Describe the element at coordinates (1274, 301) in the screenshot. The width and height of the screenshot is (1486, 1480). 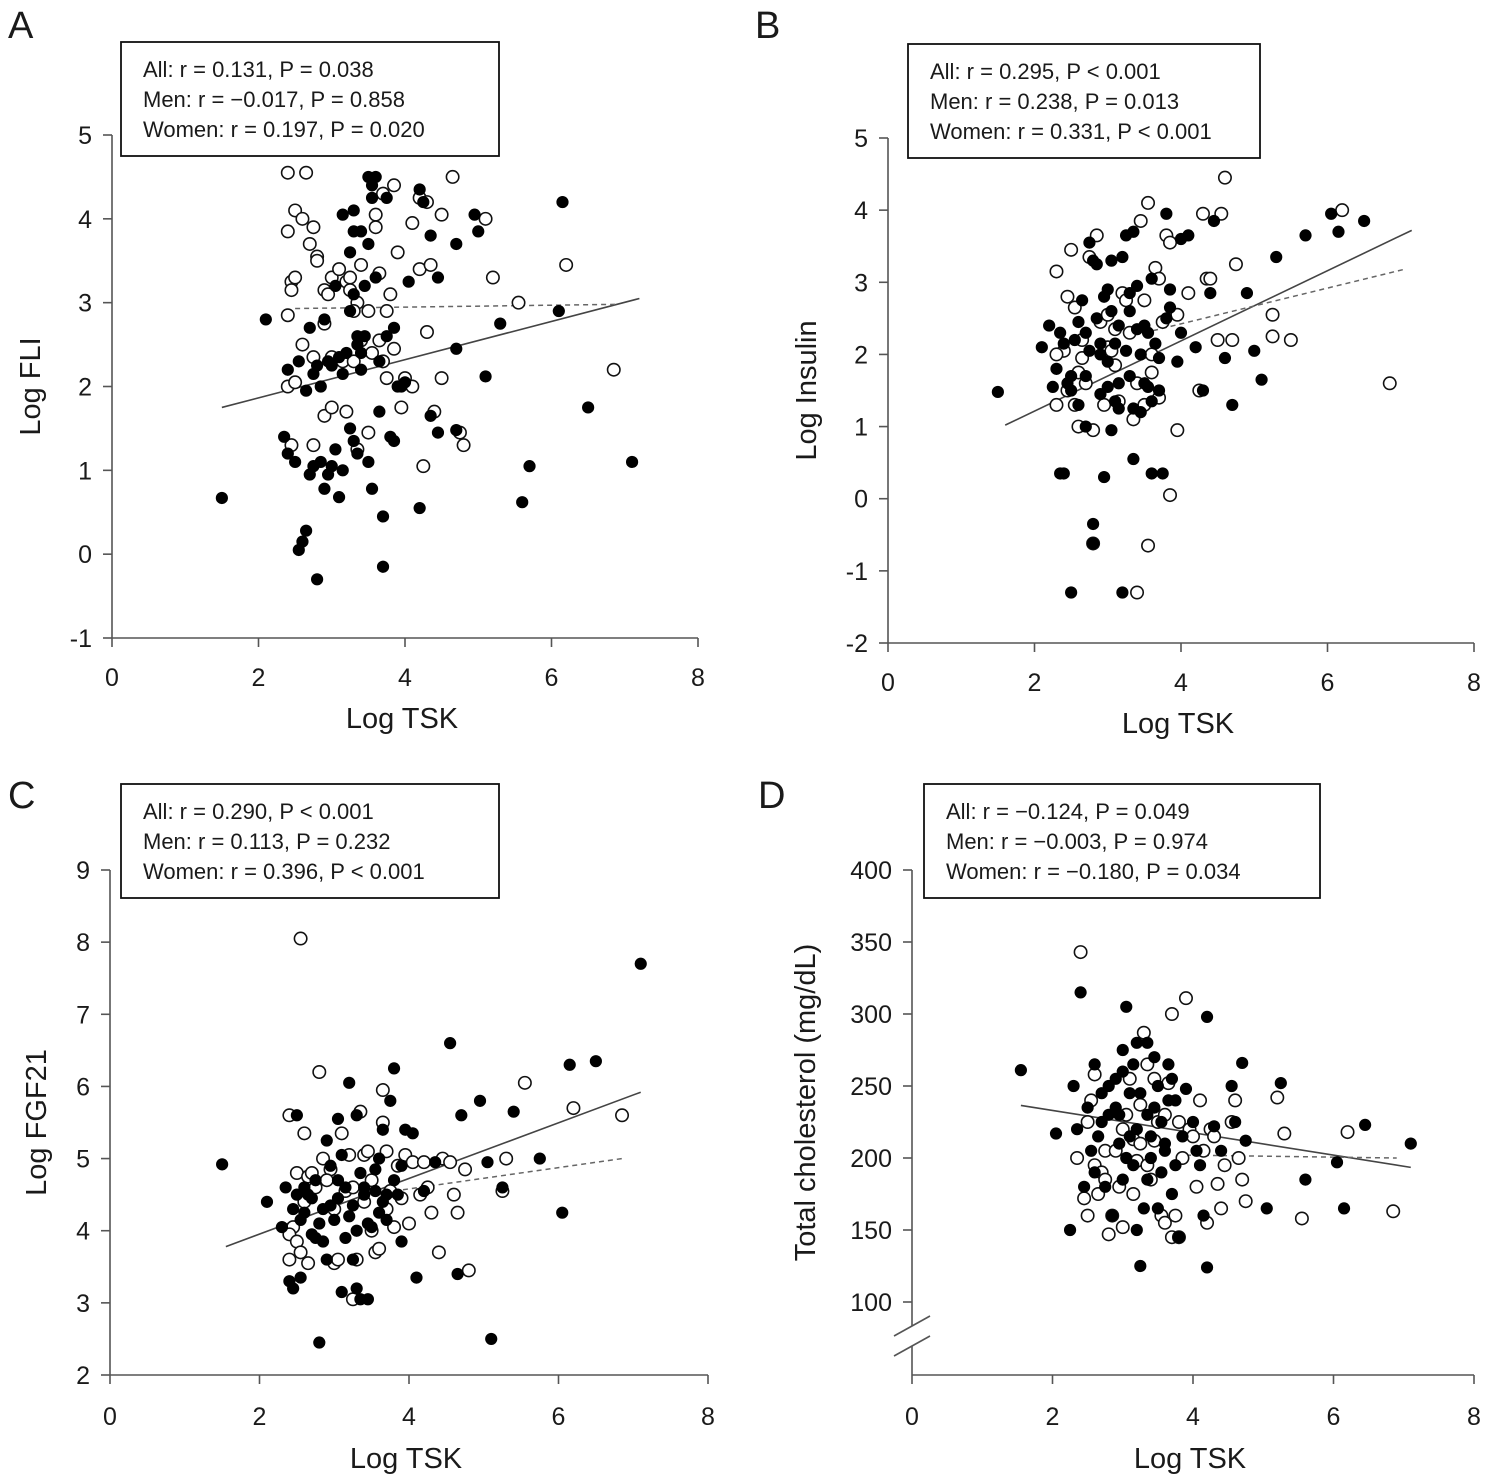
I see `regression-line-dashed` at that location.